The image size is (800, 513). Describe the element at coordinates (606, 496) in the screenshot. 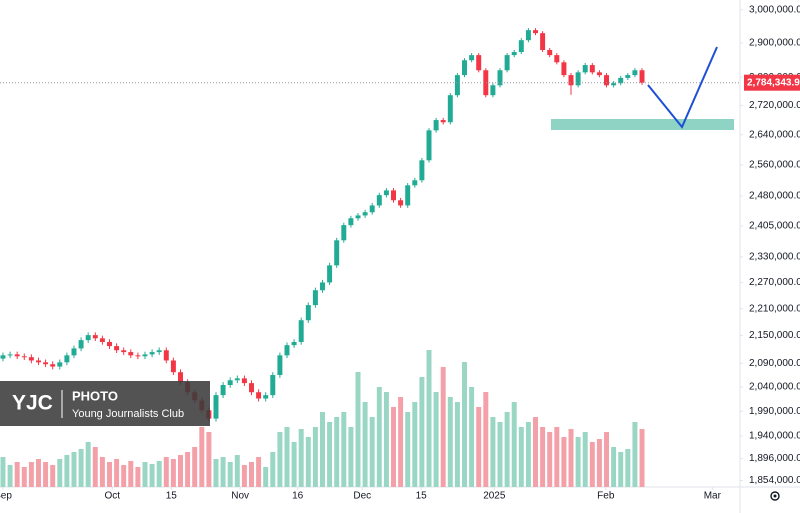

I see `x-tick-label: Feb` at that location.